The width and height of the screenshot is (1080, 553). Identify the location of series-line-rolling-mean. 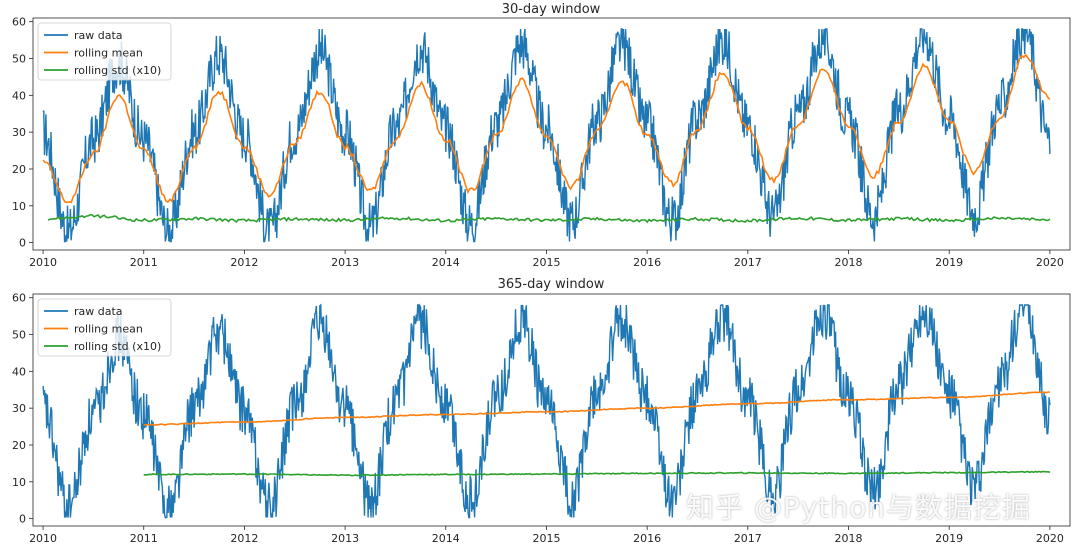
(596, 408).